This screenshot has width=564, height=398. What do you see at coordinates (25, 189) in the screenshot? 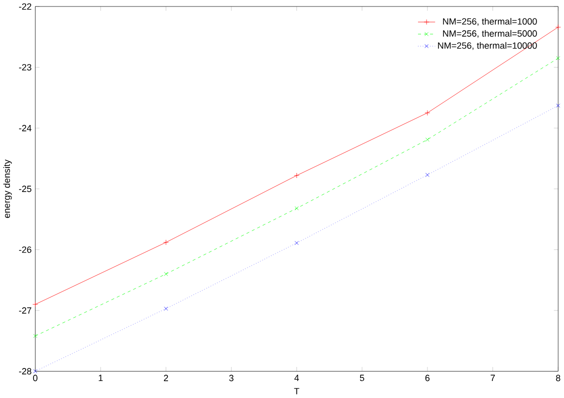
I see `y-tick-label: -25` at bounding box center [25, 189].